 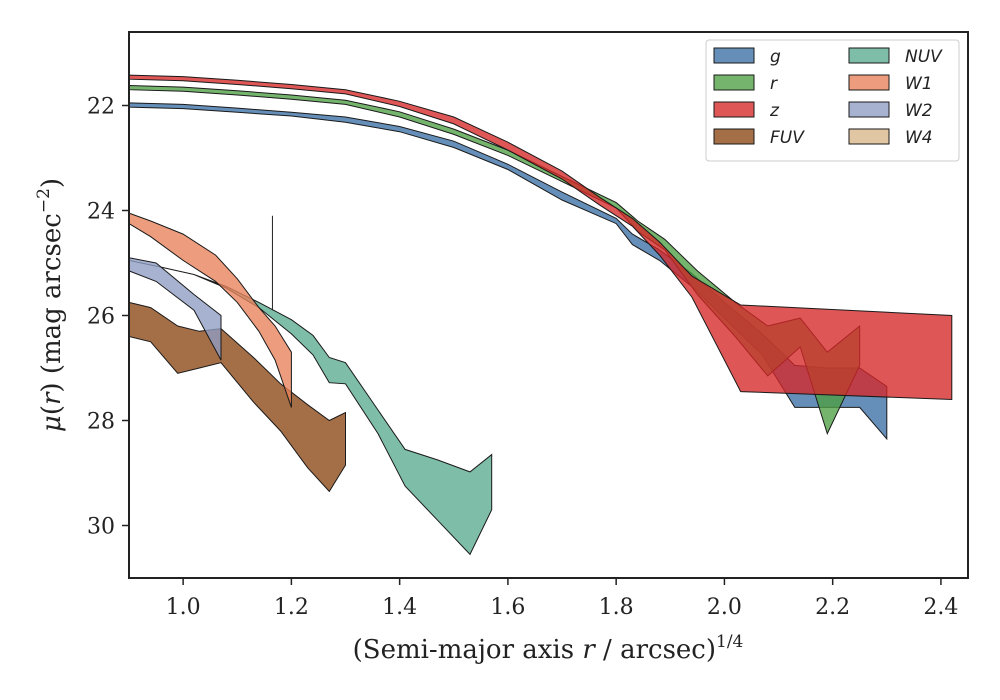 What do you see at coordinates (724, 607) in the screenshot?
I see `x-tick-label: 2.0` at bounding box center [724, 607].